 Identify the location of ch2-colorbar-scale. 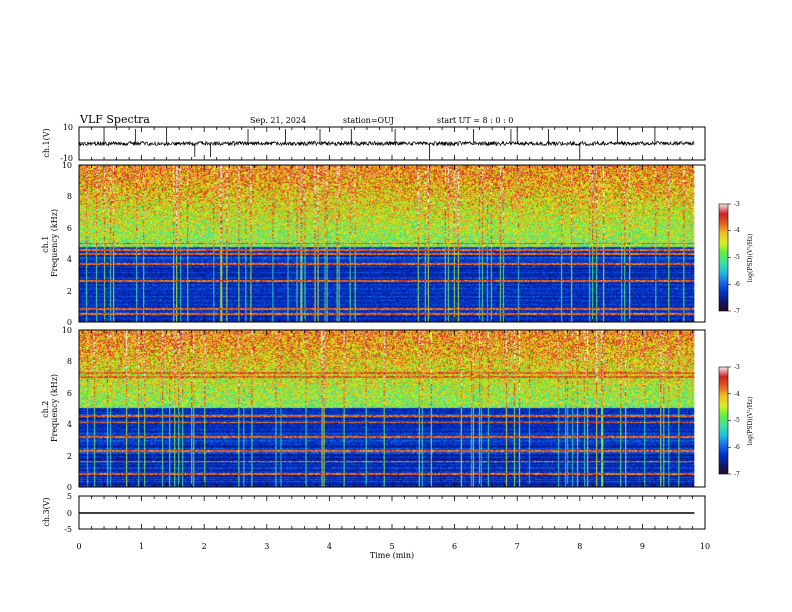
(723, 420).